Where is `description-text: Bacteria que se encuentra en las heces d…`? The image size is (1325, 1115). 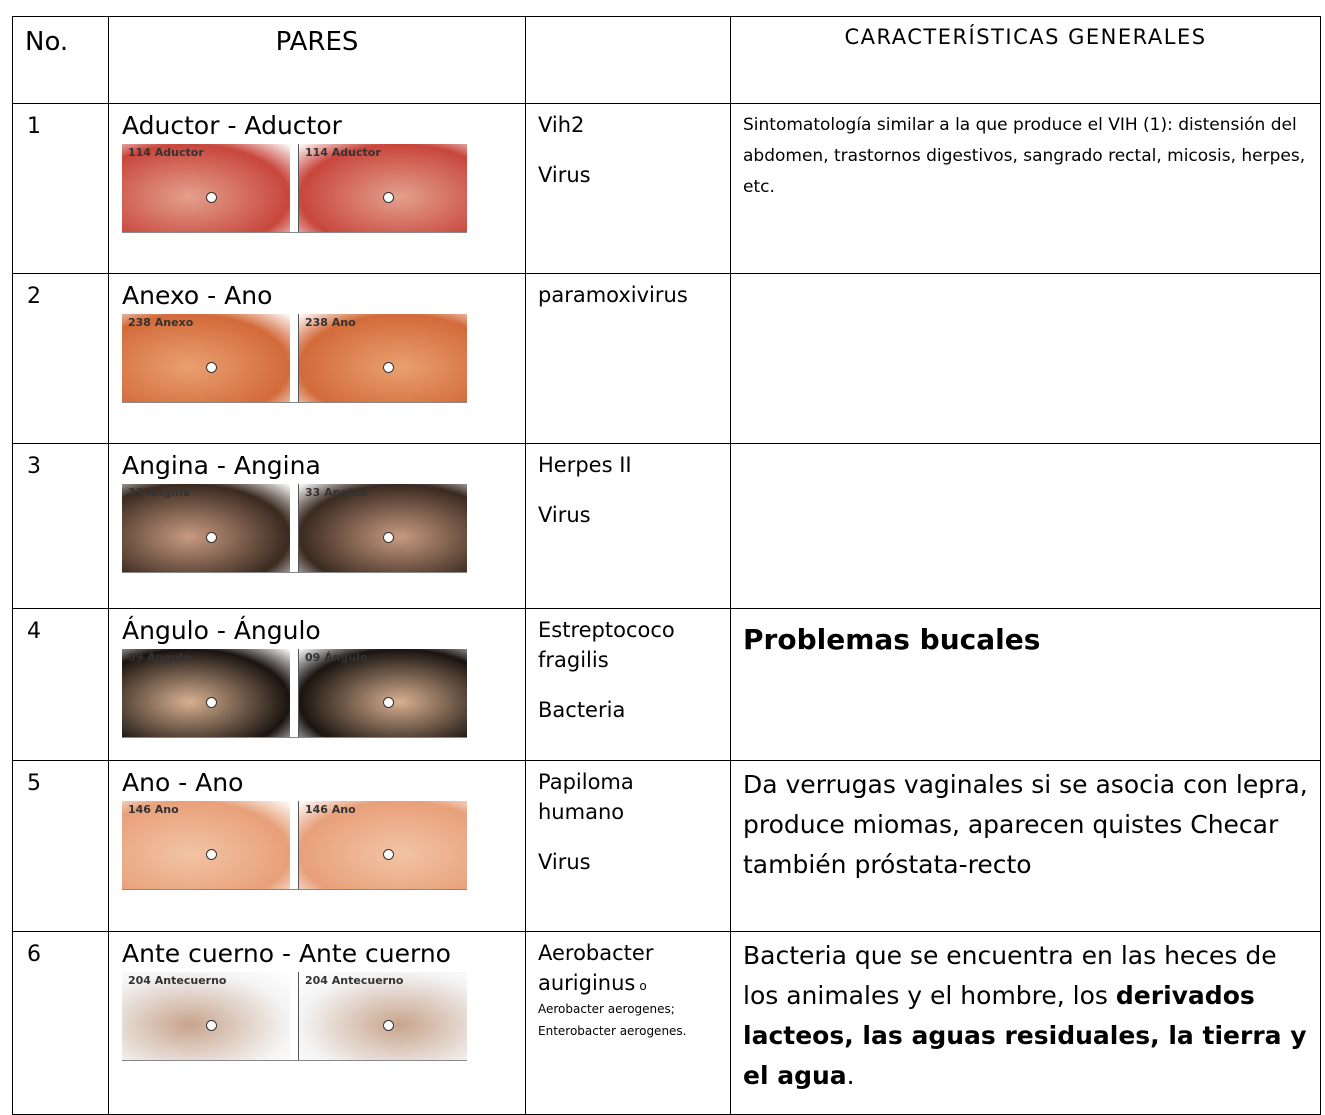
description-text: Bacteria que se encuentra en las heces d… is located at coordinates (1010, 975).